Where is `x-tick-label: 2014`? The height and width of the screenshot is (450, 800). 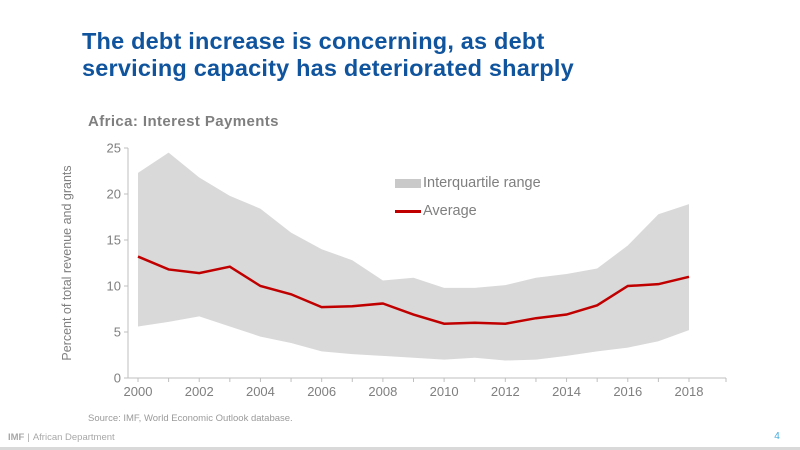 x-tick-label: 2014 is located at coordinates (566, 391).